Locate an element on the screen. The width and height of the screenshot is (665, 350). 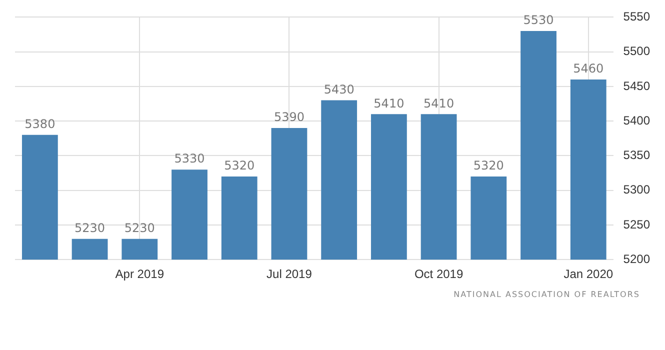
text: NATIONAL ASSOCIATION OF REALTORS is located at coordinates (546, 294).